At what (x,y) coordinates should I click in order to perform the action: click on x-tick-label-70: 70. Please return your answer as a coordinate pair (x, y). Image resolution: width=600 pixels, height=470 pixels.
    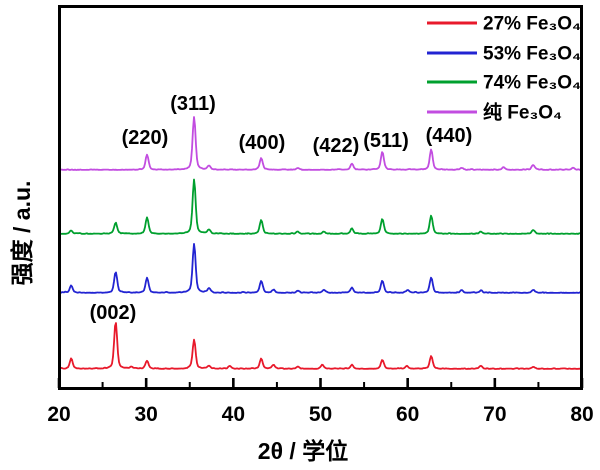
    Looking at the image, I should click on (494, 414).